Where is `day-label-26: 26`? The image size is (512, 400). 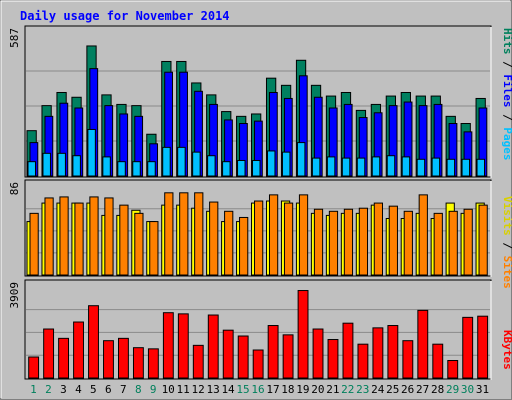
day-label-26: 26 is located at coordinates (407, 389).